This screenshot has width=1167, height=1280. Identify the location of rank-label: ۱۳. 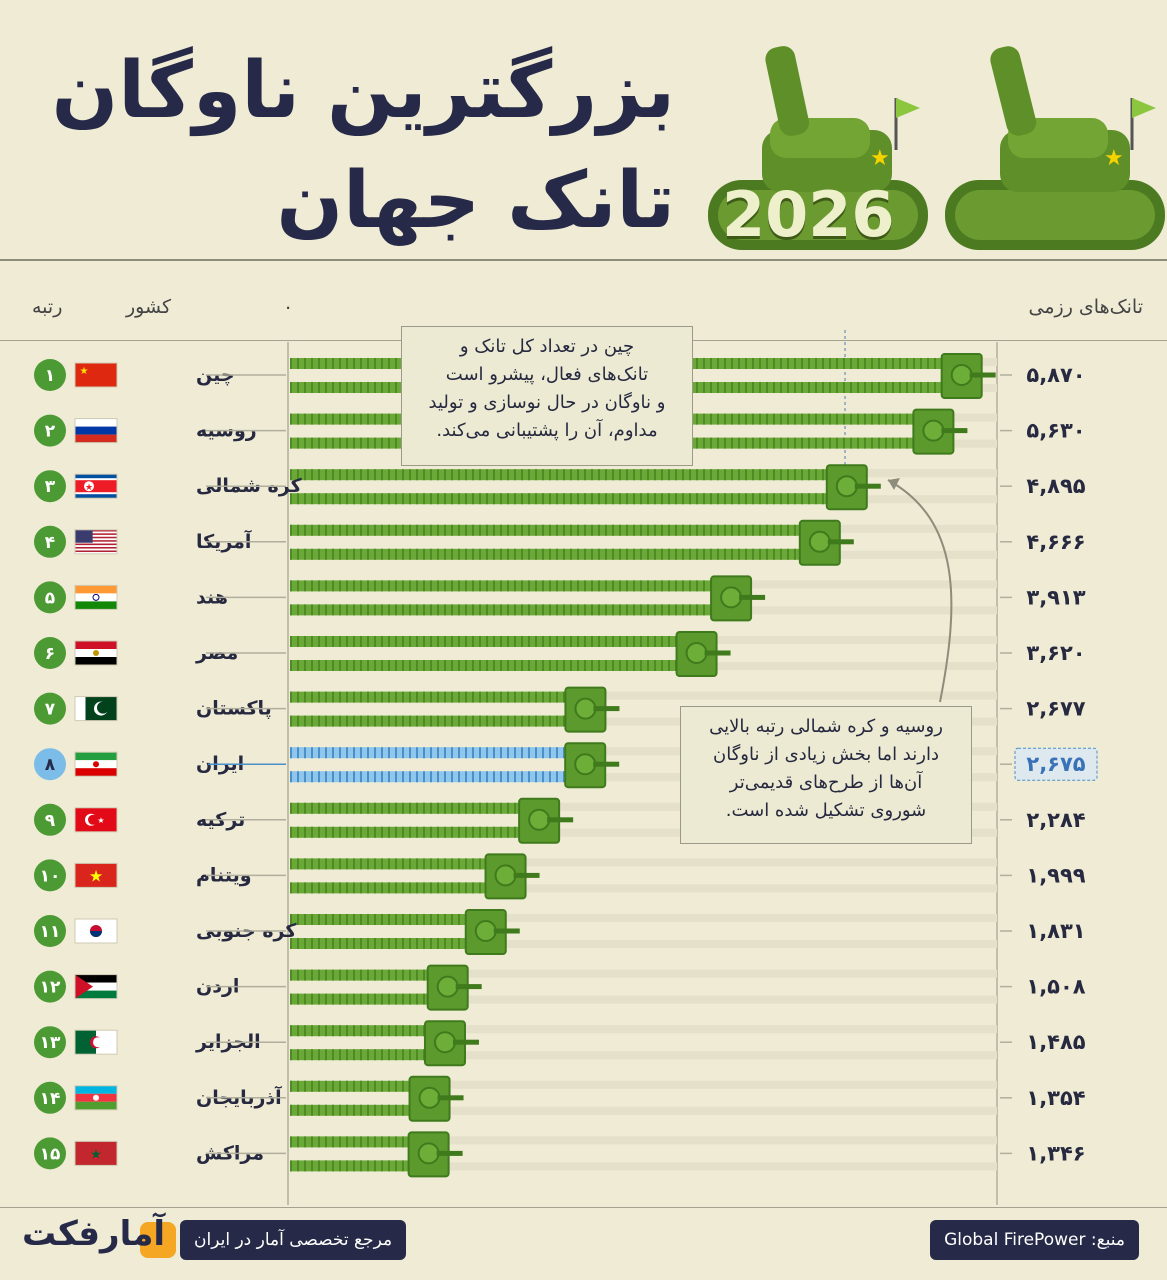
(50, 1043).